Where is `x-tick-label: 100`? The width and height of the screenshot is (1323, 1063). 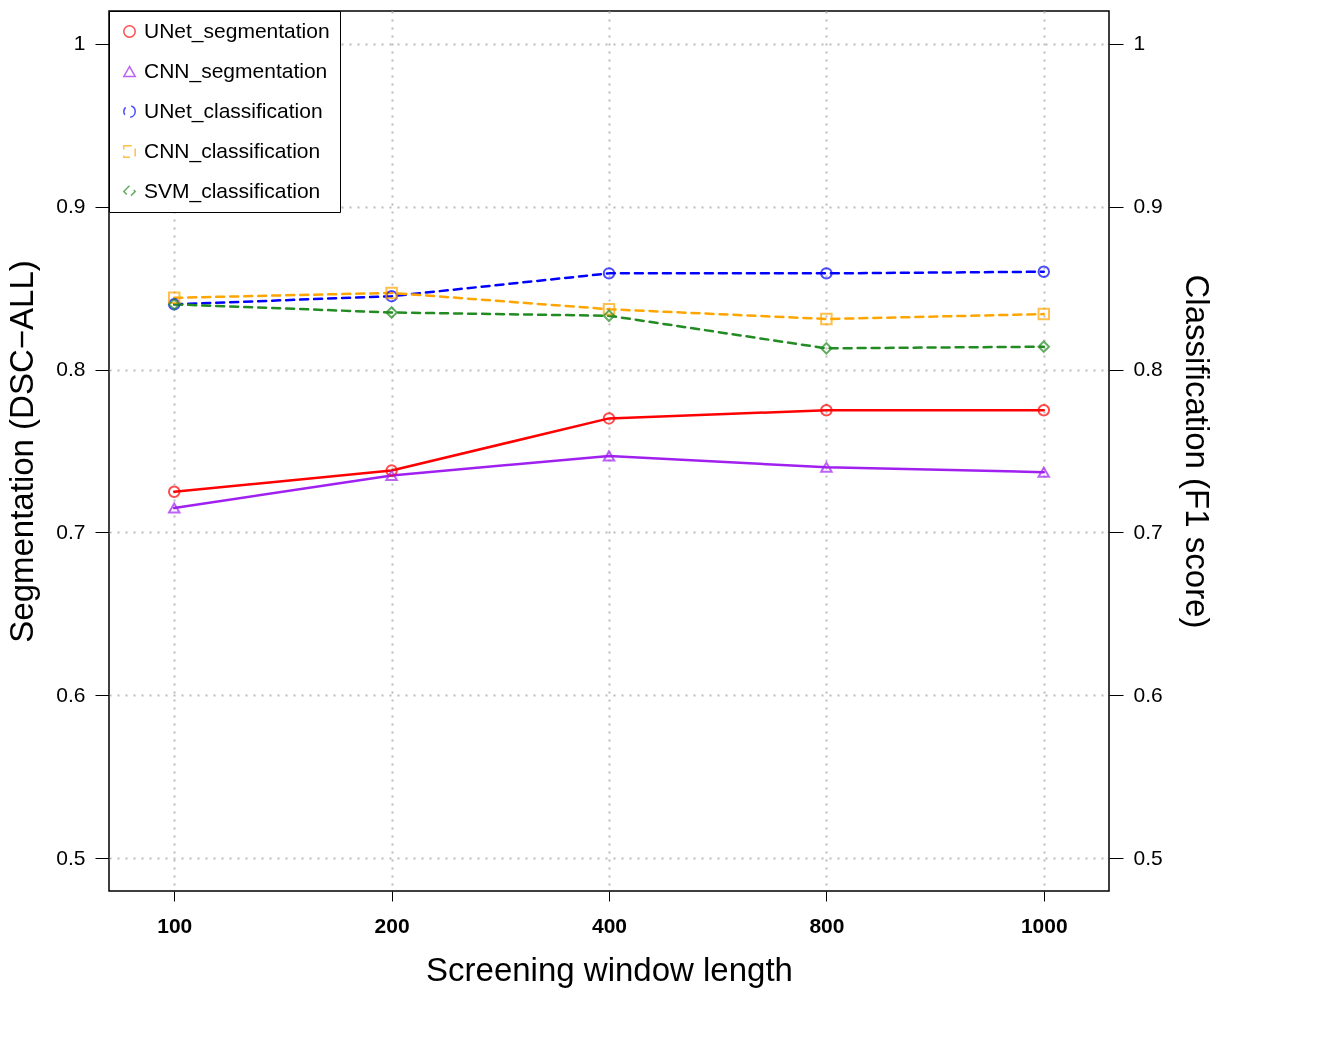 x-tick-label: 100 is located at coordinates (175, 925).